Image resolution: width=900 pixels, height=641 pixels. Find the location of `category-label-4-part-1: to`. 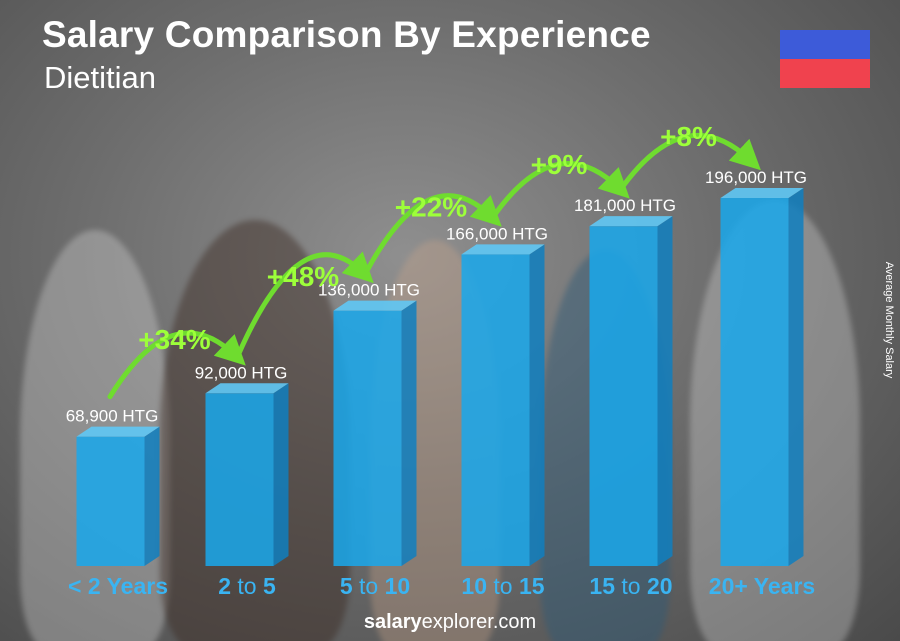

category-label-4-part-1: to is located at coordinates (631, 586).